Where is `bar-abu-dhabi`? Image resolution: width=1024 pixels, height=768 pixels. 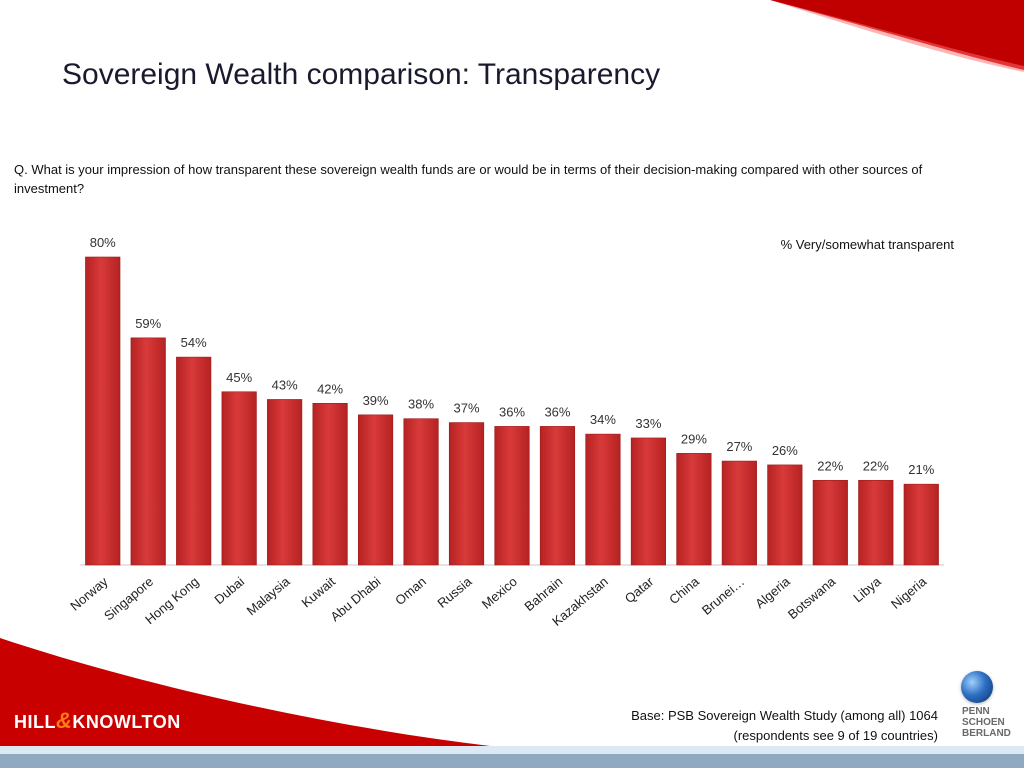 bar-abu-dhabi is located at coordinates (375, 490).